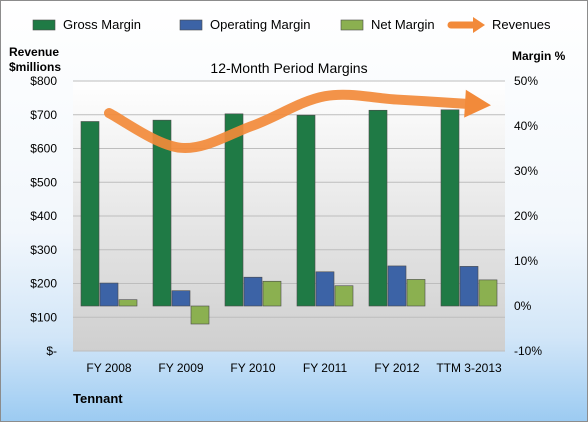 Image resolution: width=588 pixels, height=422 pixels. I want to click on left-tick-label: $500, so click(43, 182).